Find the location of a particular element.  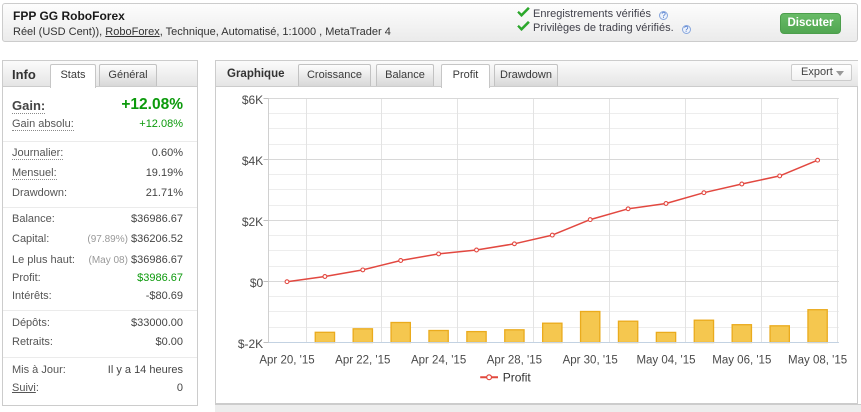

svg-text: May 04, '15 is located at coordinates (665, 361).